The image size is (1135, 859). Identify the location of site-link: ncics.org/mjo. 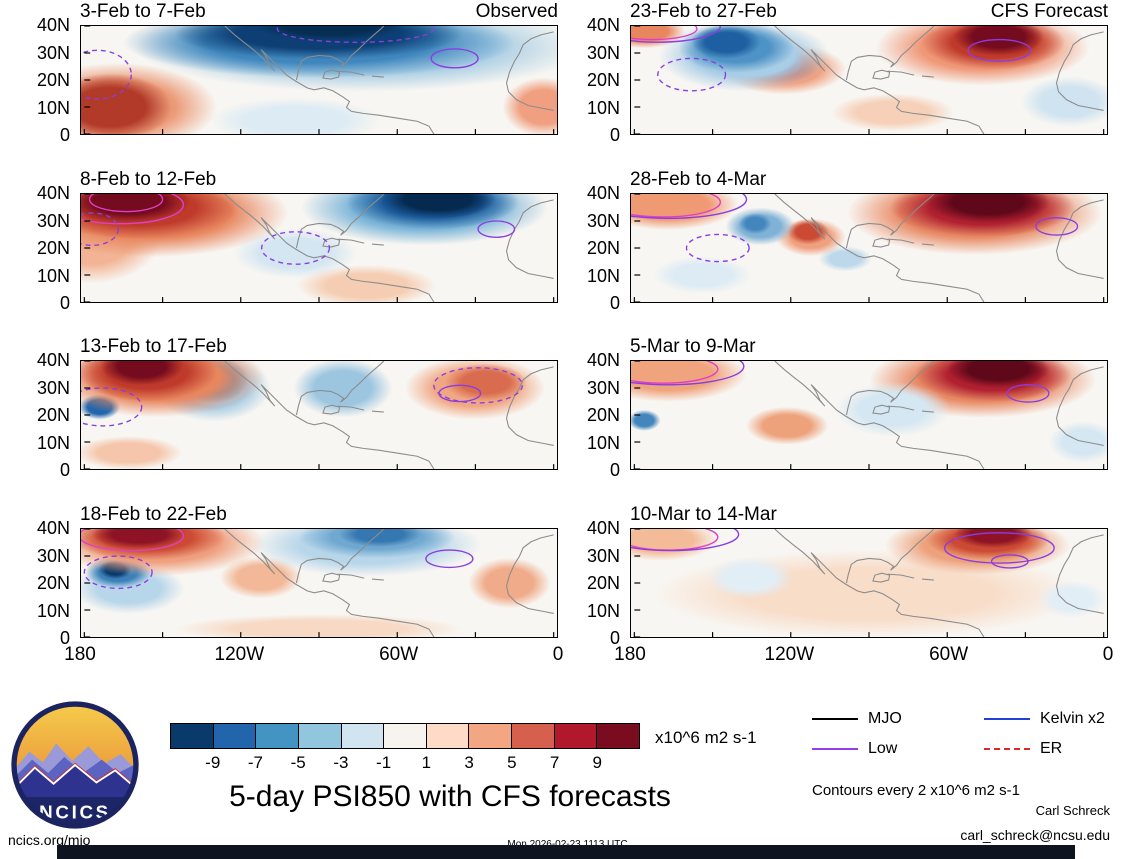
(49, 840).